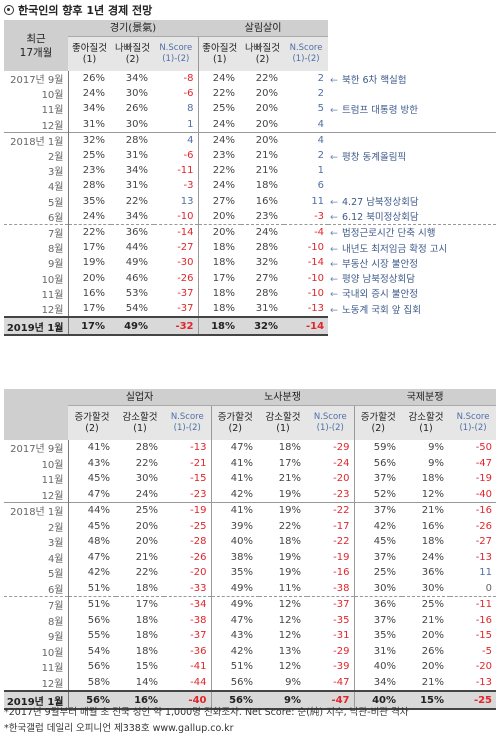  What do you see at coordinates (36, 636) in the screenshot?
I see `month-cell: 9월` at bounding box center [36, 636].